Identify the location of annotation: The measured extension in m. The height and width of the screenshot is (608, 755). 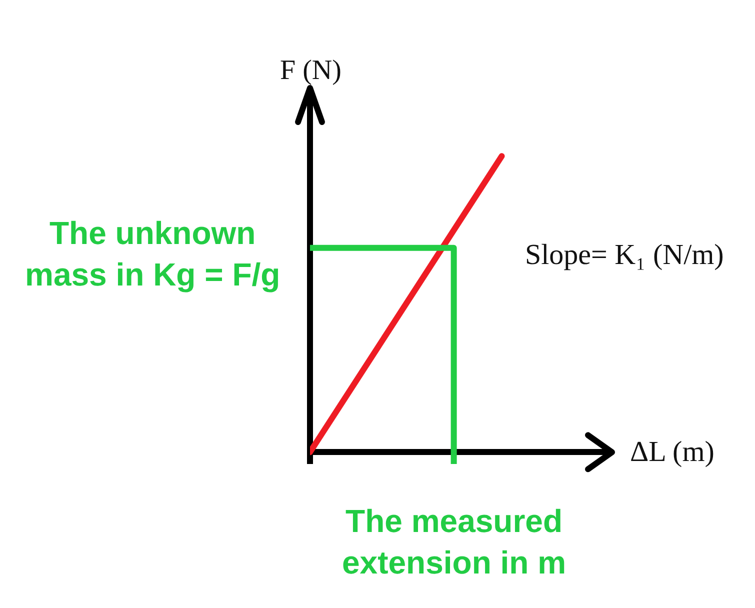
(454, 542).